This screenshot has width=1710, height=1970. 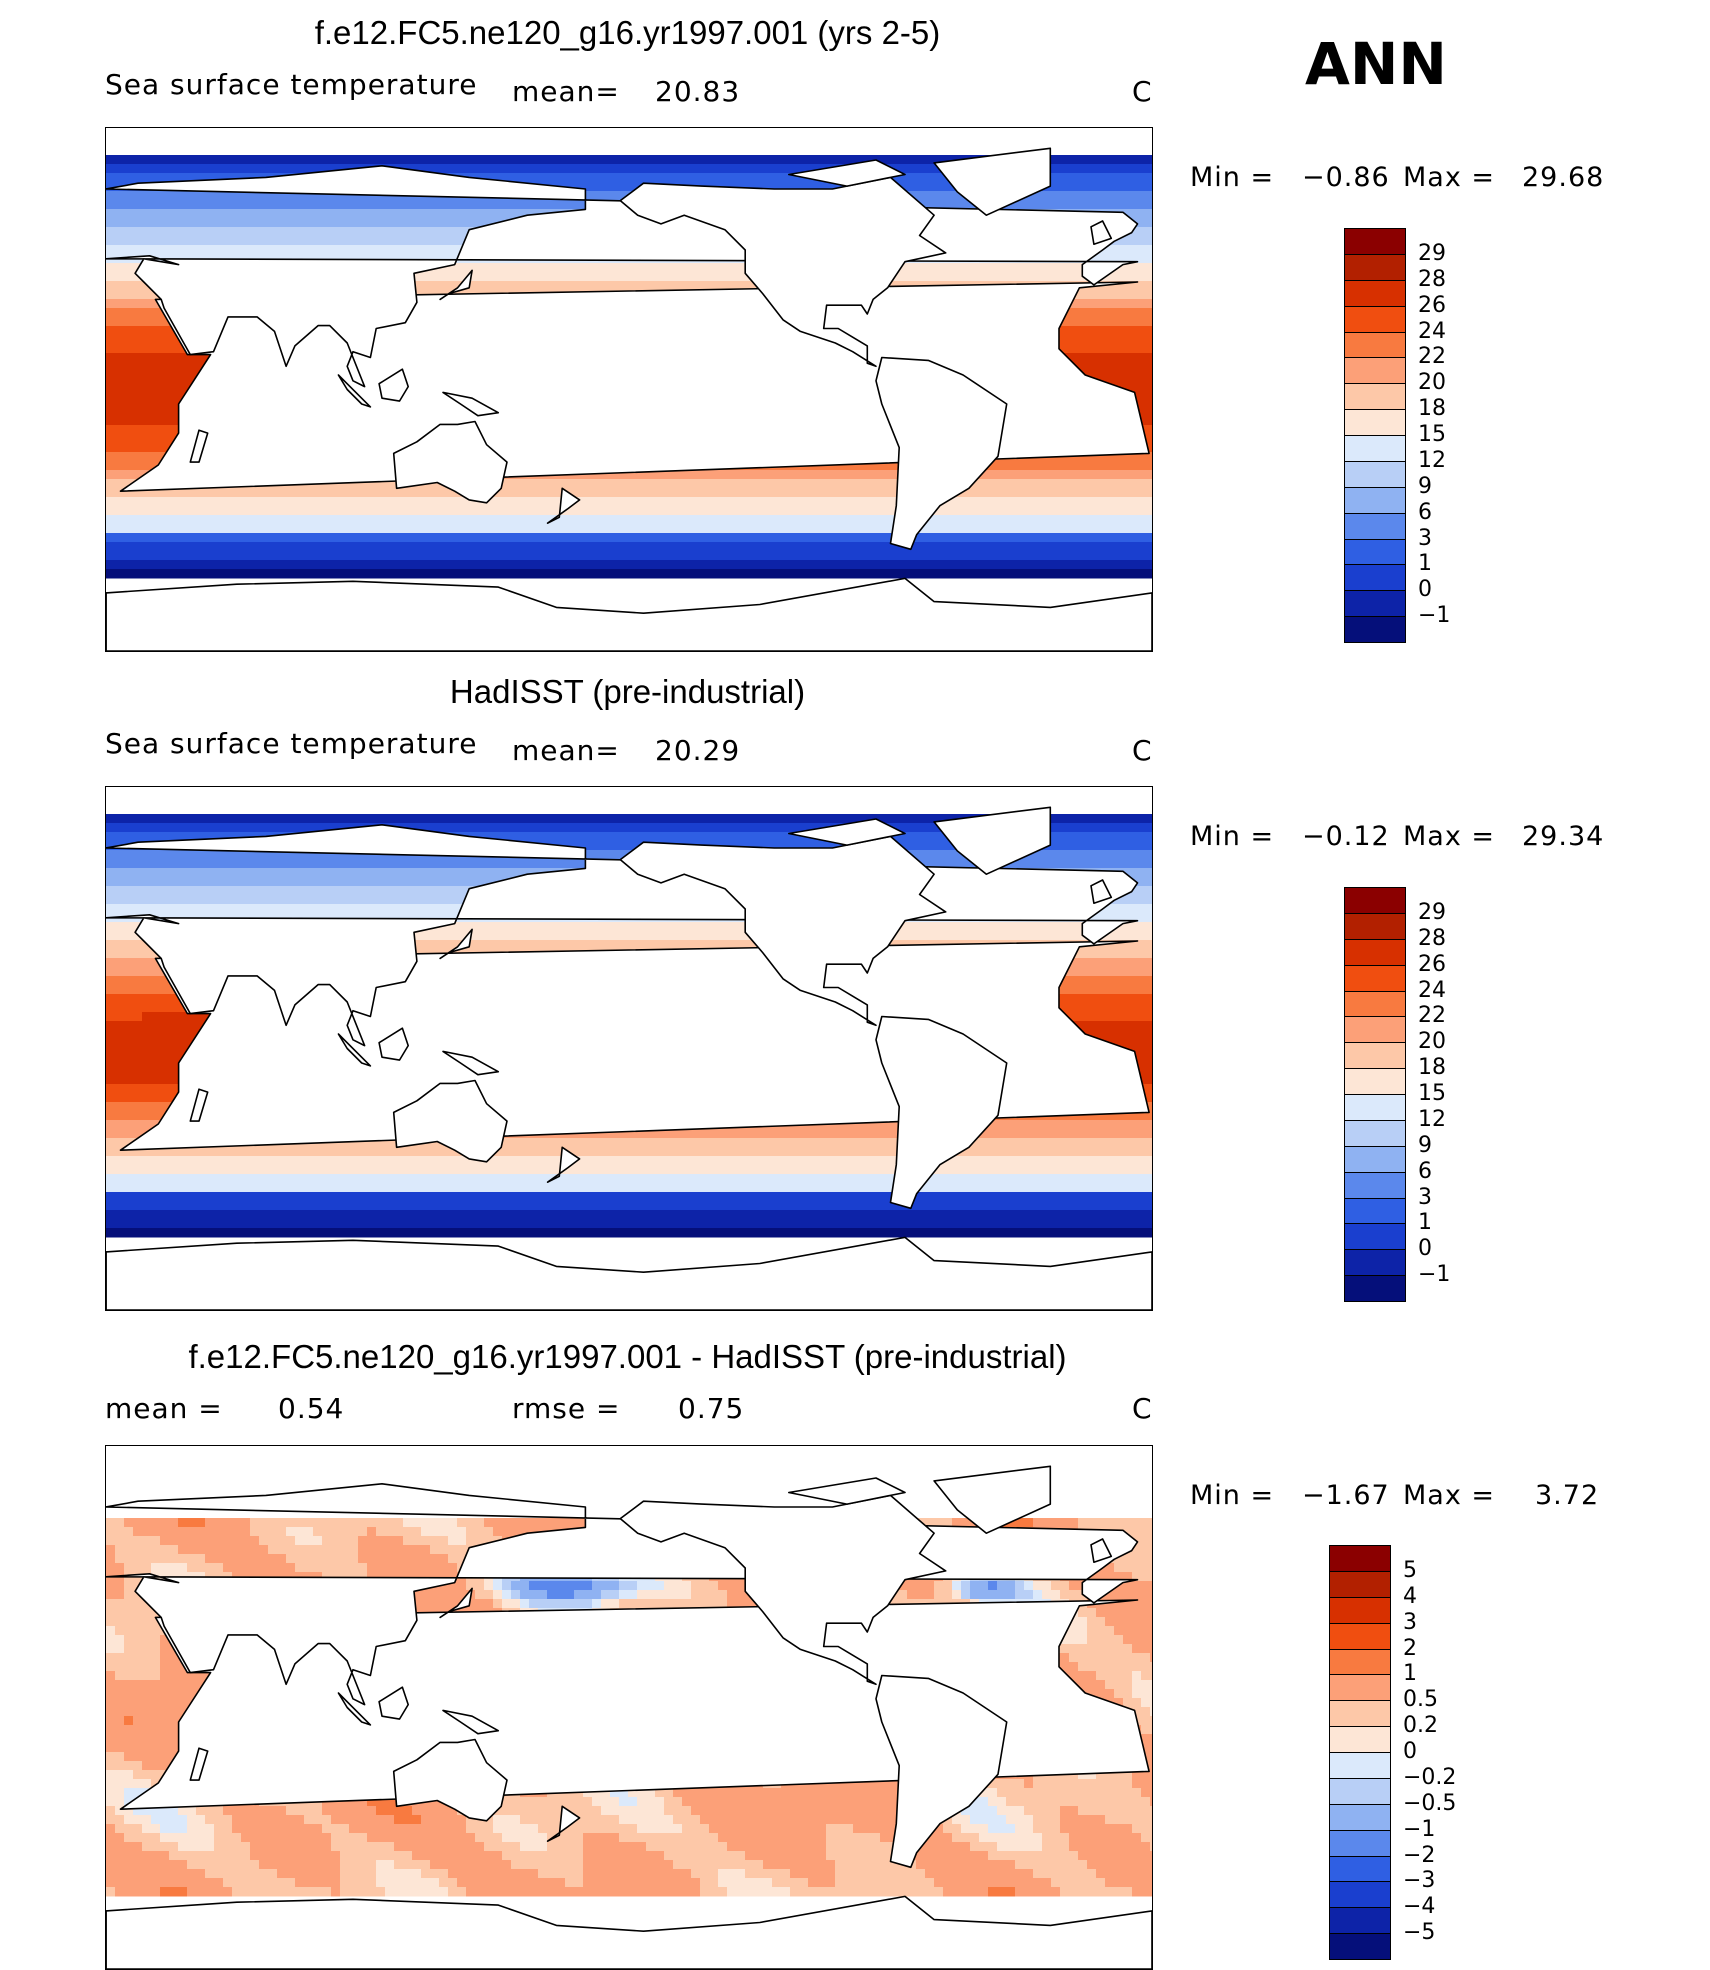 I want to click on colorbar-label: −0.2, so click(x=1430, y=1777).